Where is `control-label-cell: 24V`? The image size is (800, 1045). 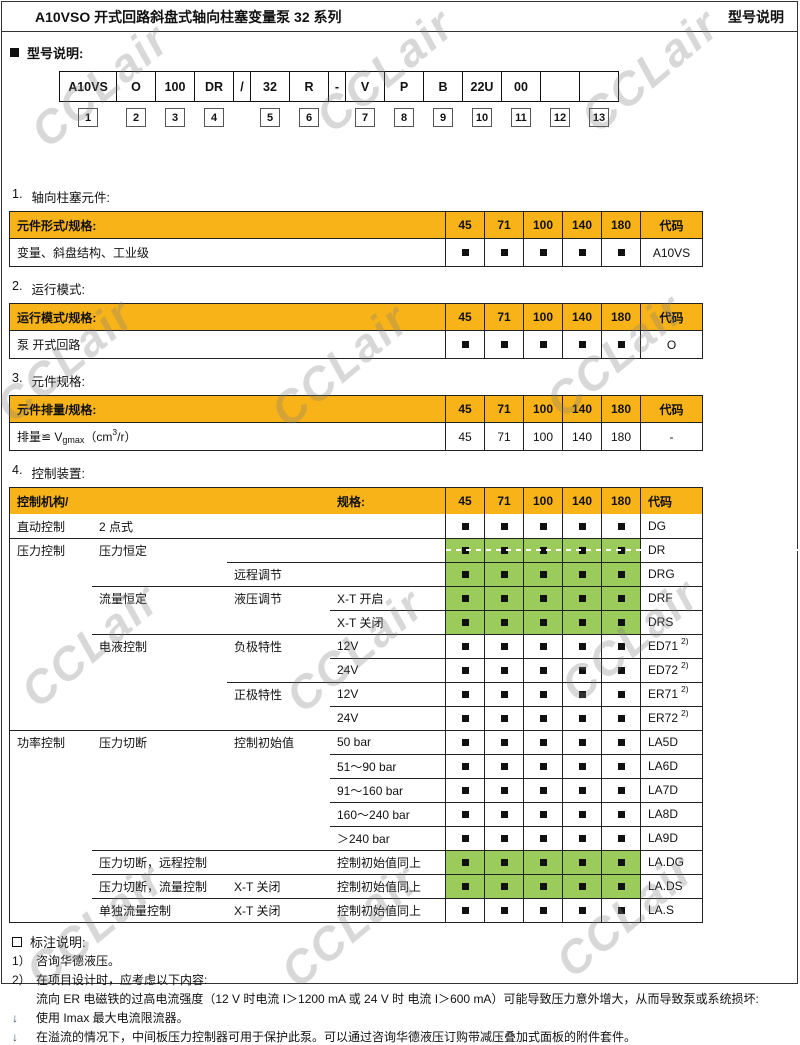
control-label-cell: 24V is located at coordinates (348, 670).